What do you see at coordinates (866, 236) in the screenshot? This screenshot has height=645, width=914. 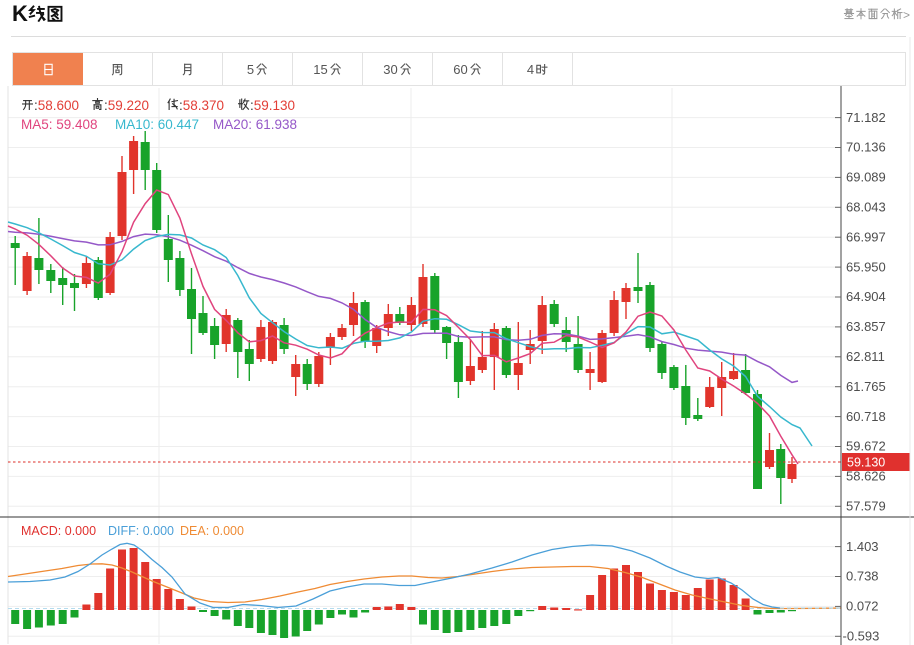 I see `svg-text: 66.997` at bounding box center [866, 236].